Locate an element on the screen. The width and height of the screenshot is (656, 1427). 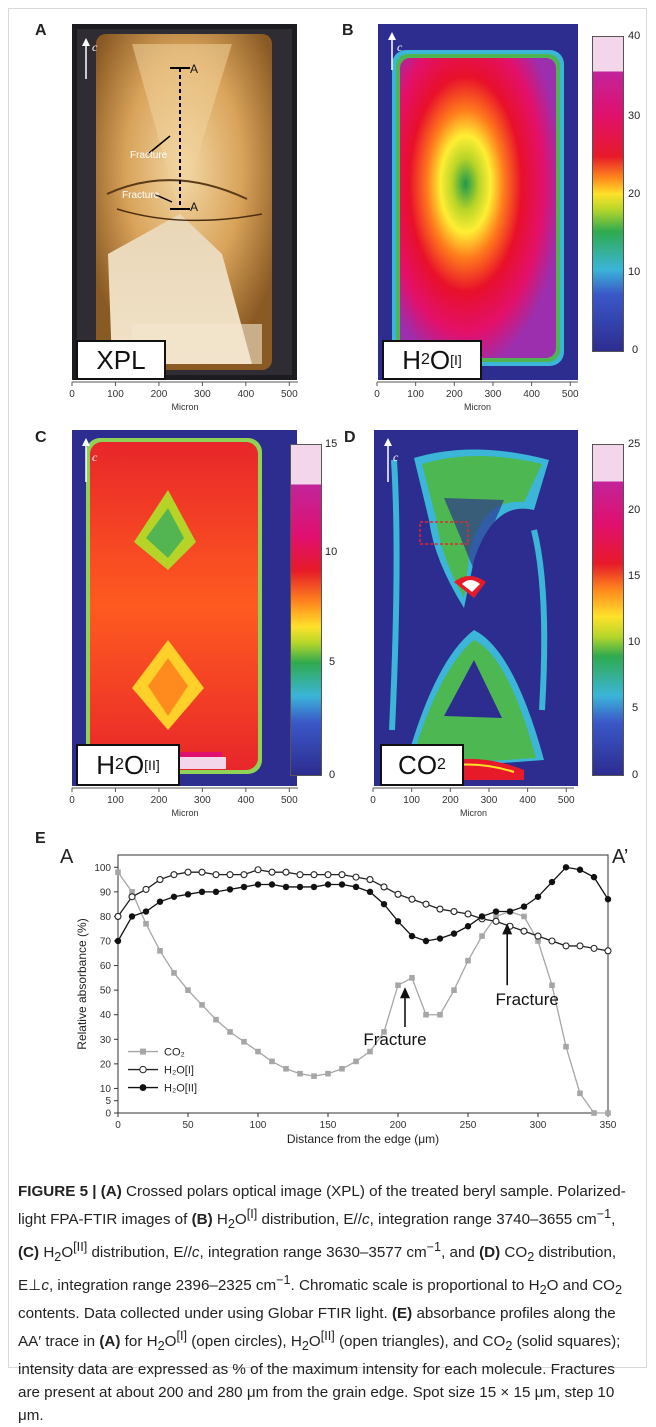
caption-text-5f: (open triangles), and CO is located at coordinates (420, 1342).